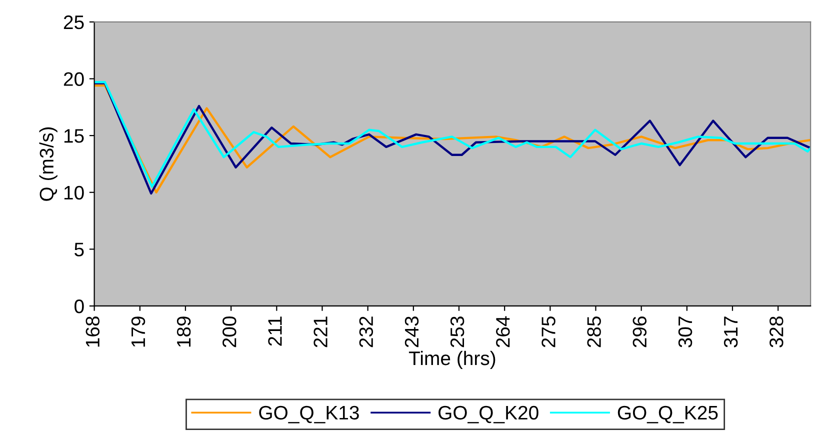 The image size is (813, 439). I want to click on x-tick-label: 264, so click(503, 332).